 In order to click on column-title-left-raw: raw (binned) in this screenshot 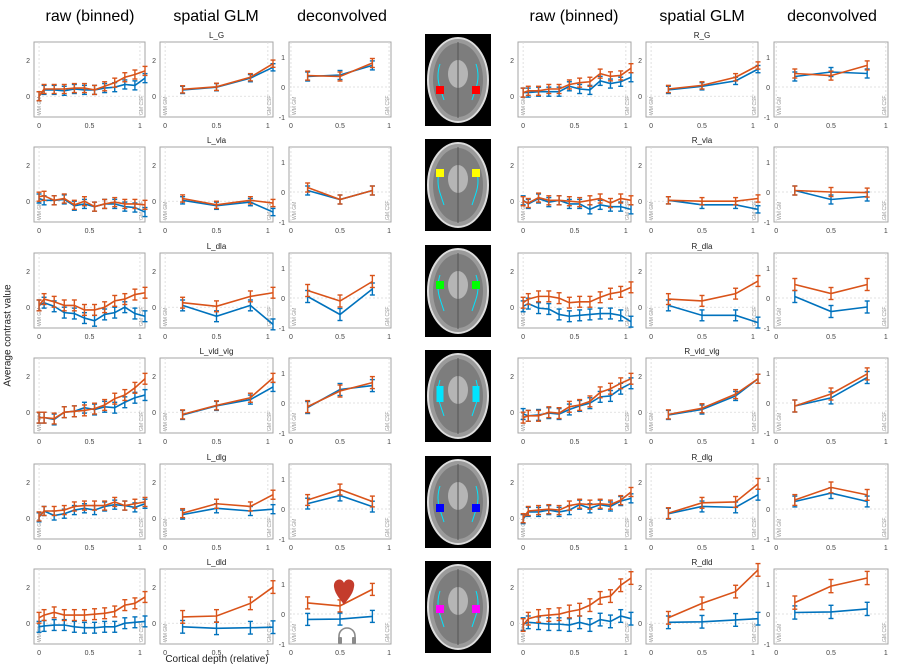, I will do `click(90, 16)`.